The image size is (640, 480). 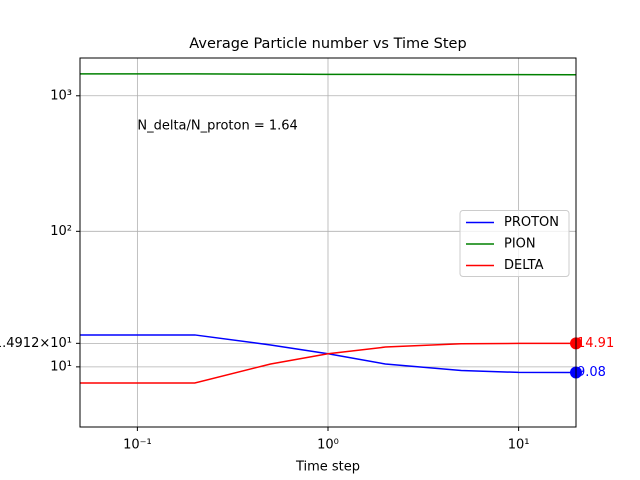 I want to click on legend-box, so click(x=514, y=243).